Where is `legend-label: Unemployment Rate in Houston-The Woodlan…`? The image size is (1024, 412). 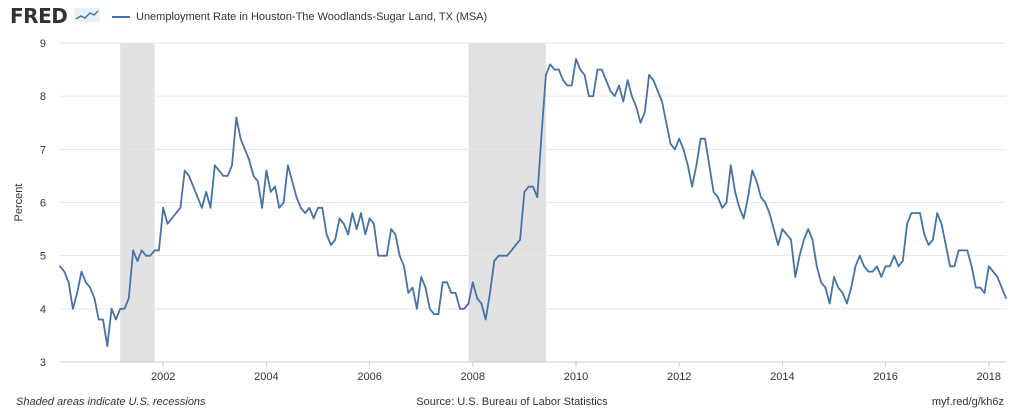 legend-label: Unemployment Rate in Houston-The Woodlan… is located at coordinates (312, 17).